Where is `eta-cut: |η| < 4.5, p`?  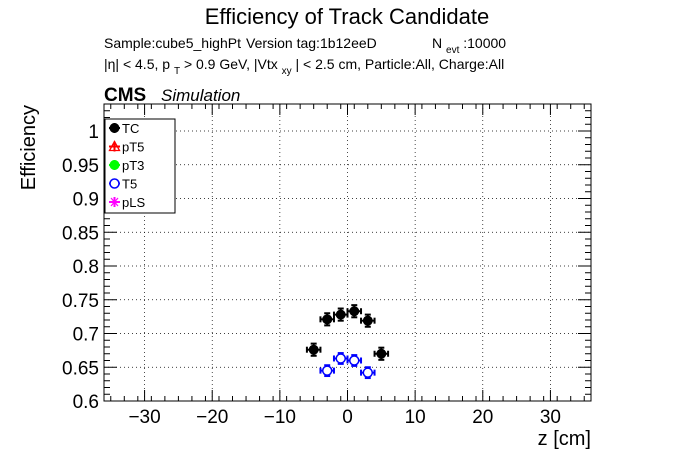 eta-cut: |η| < 4.5, p is located at coordinates (137, 64).